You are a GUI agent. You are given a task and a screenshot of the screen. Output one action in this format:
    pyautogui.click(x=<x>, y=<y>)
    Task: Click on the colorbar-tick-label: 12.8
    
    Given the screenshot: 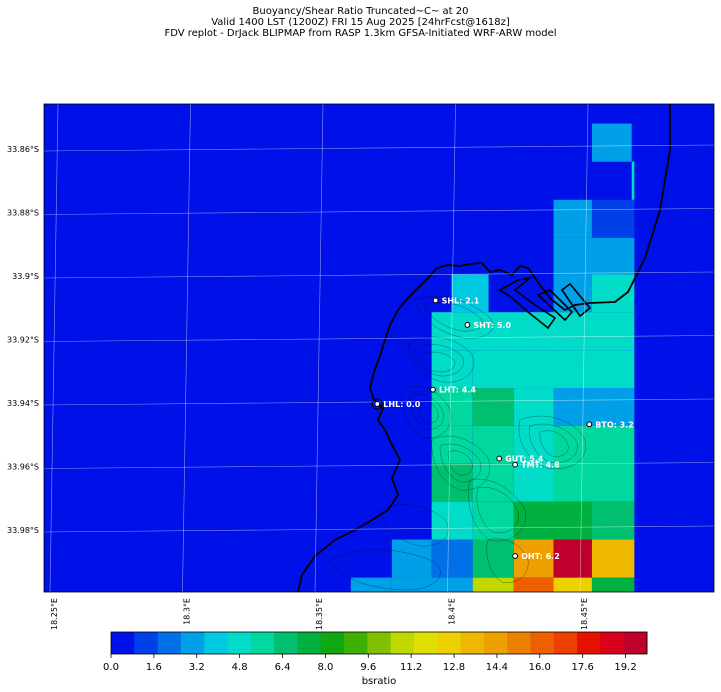 What is the action you would take?
    pyautogui.click(x=454, y=667)
    